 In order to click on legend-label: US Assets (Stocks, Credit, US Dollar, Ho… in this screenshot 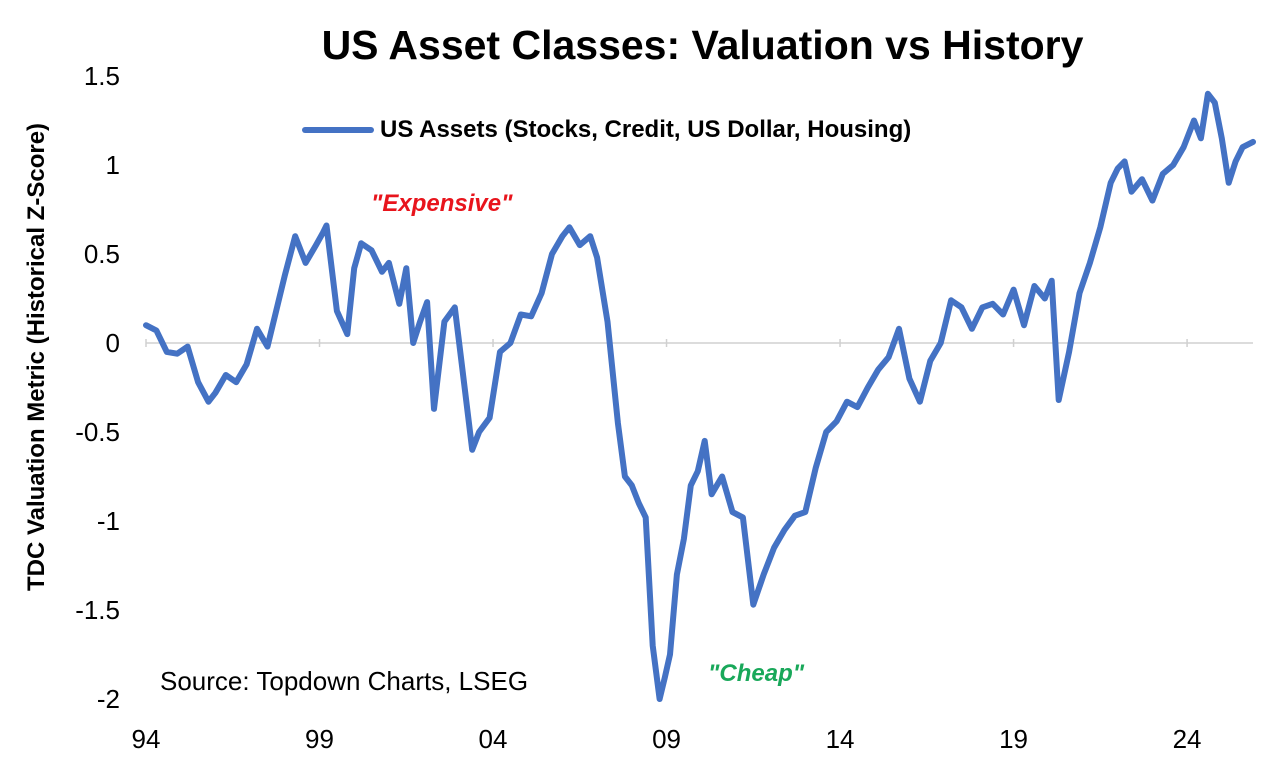, I will do `click(646, 129)`.